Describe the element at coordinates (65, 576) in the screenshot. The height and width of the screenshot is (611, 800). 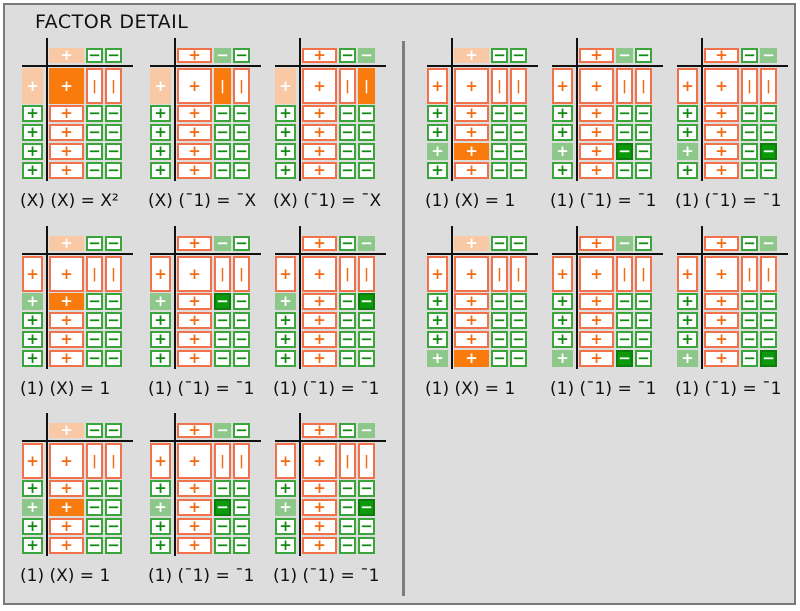
I see `factor-equation: (1) (X) = 1` at that location.